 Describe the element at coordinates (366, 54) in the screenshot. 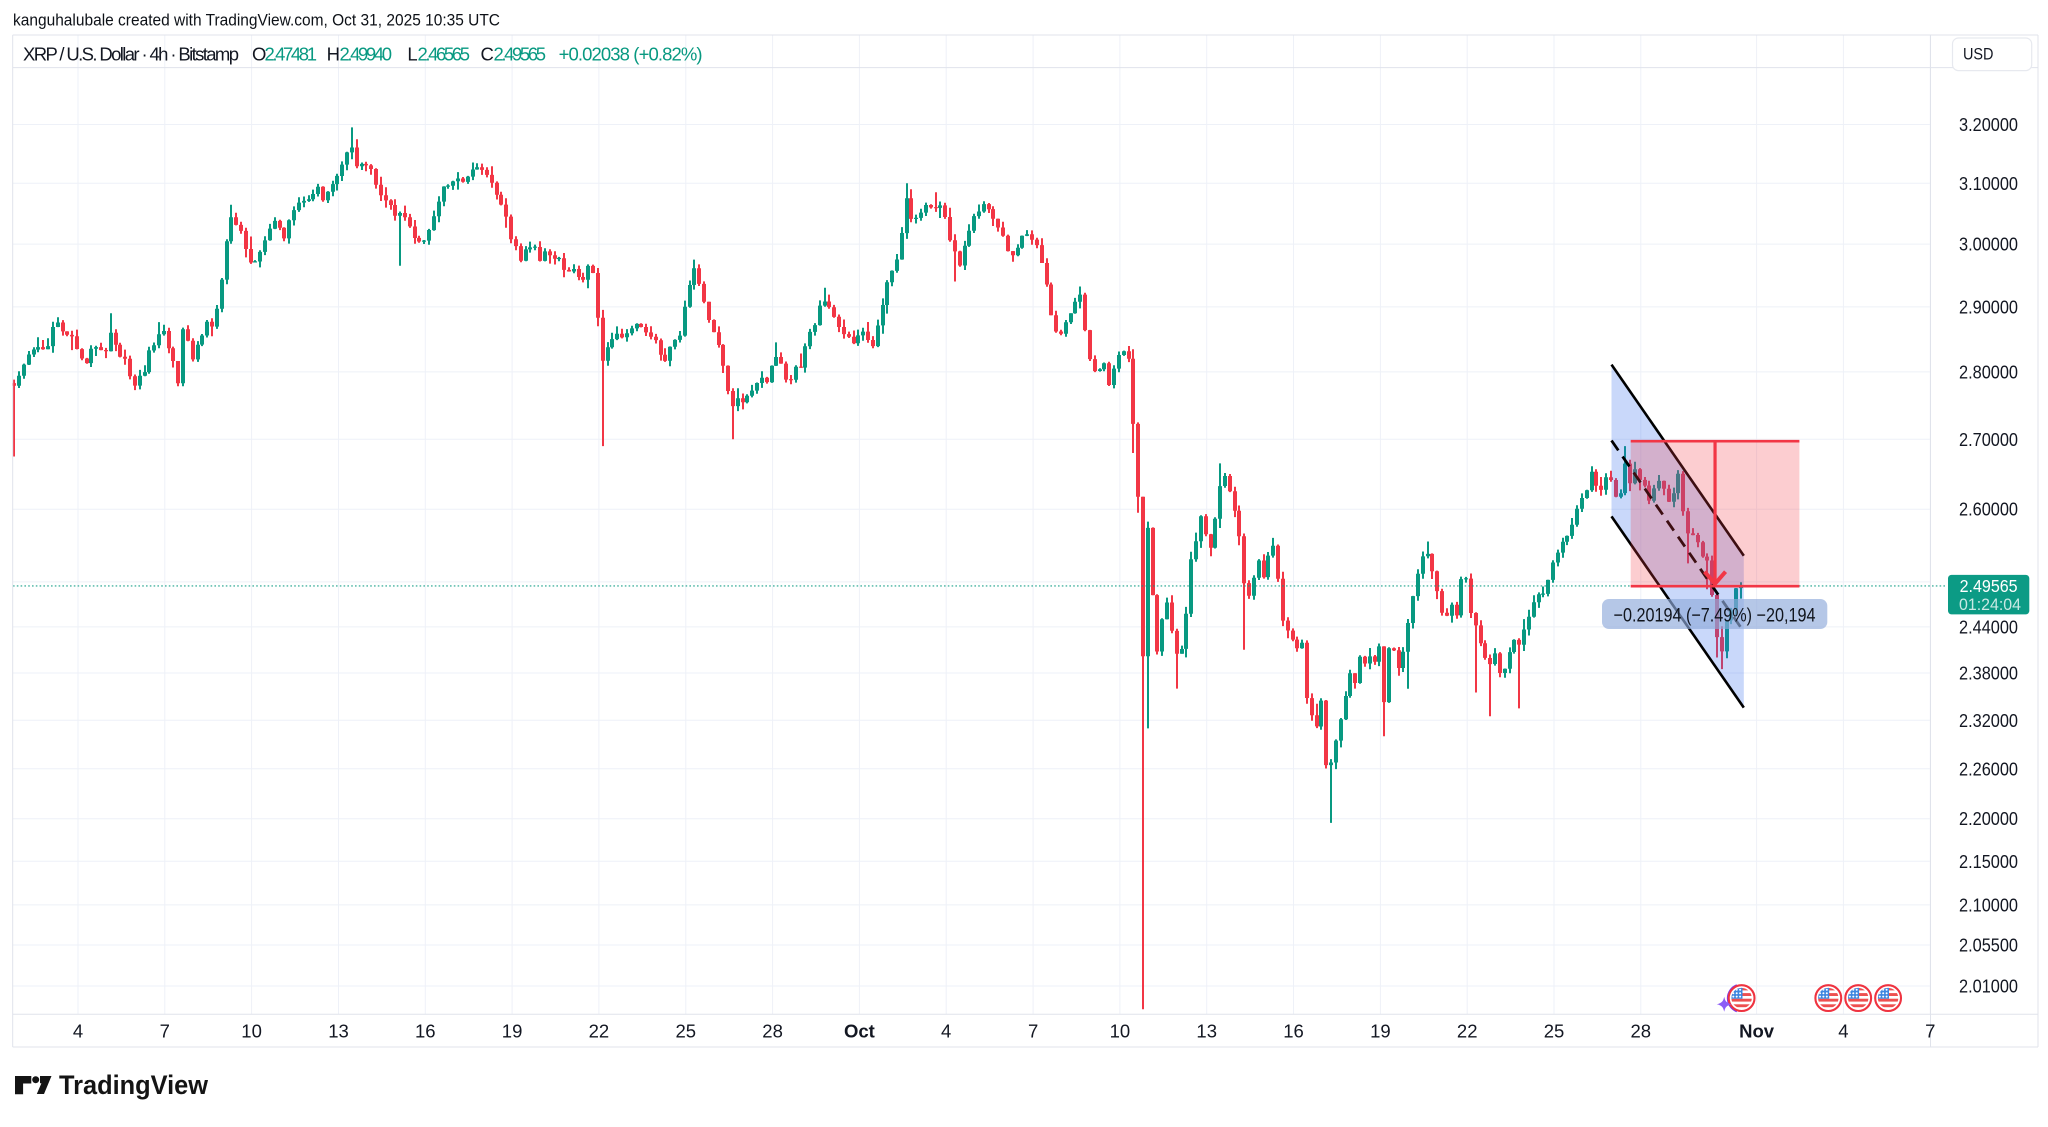

I see `svg-text: 2.49940` at that location.